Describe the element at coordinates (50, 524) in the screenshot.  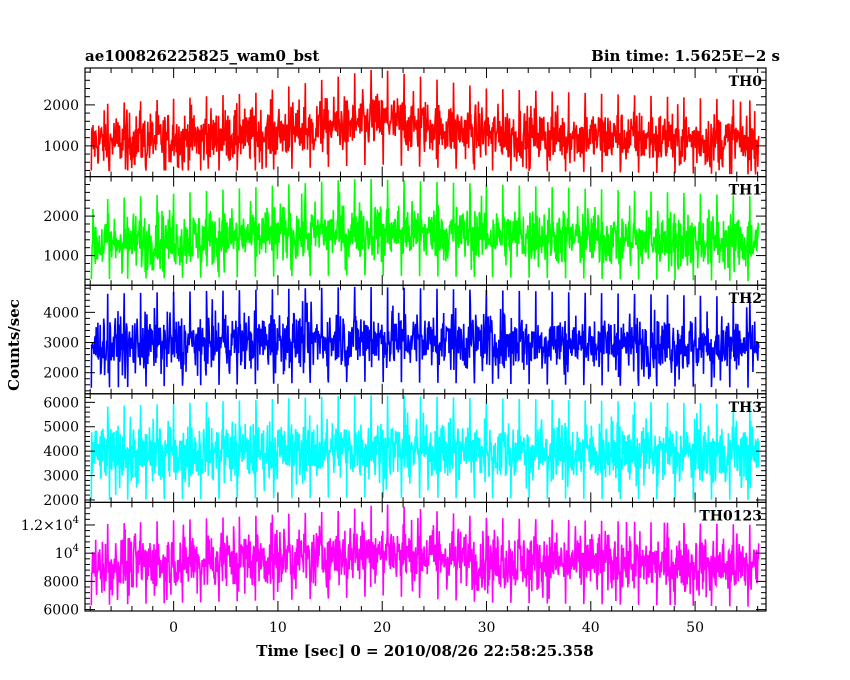
I see `y-tick-label: 1.2×10⁴` at that location.